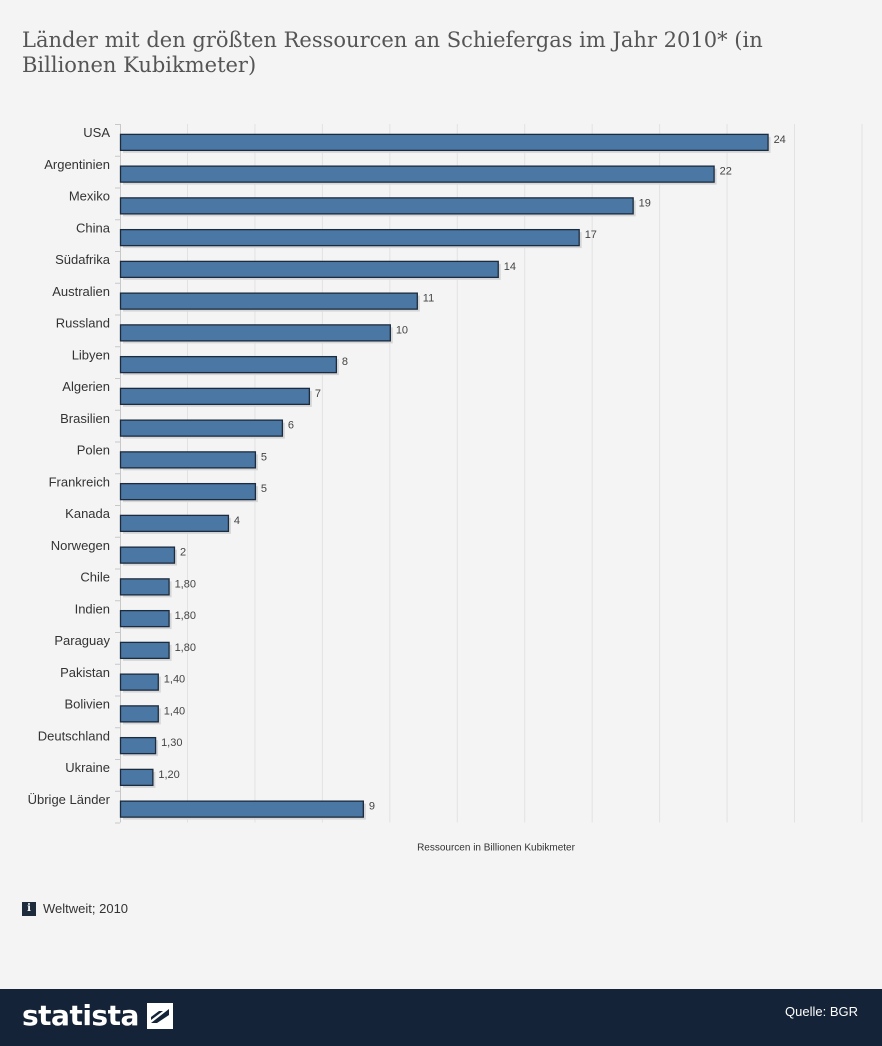 This screenshot has width=882, height=1046. Describe the element at coordinates (86, 386) in the screenshot. I see `category-label: Algerien` at that location.